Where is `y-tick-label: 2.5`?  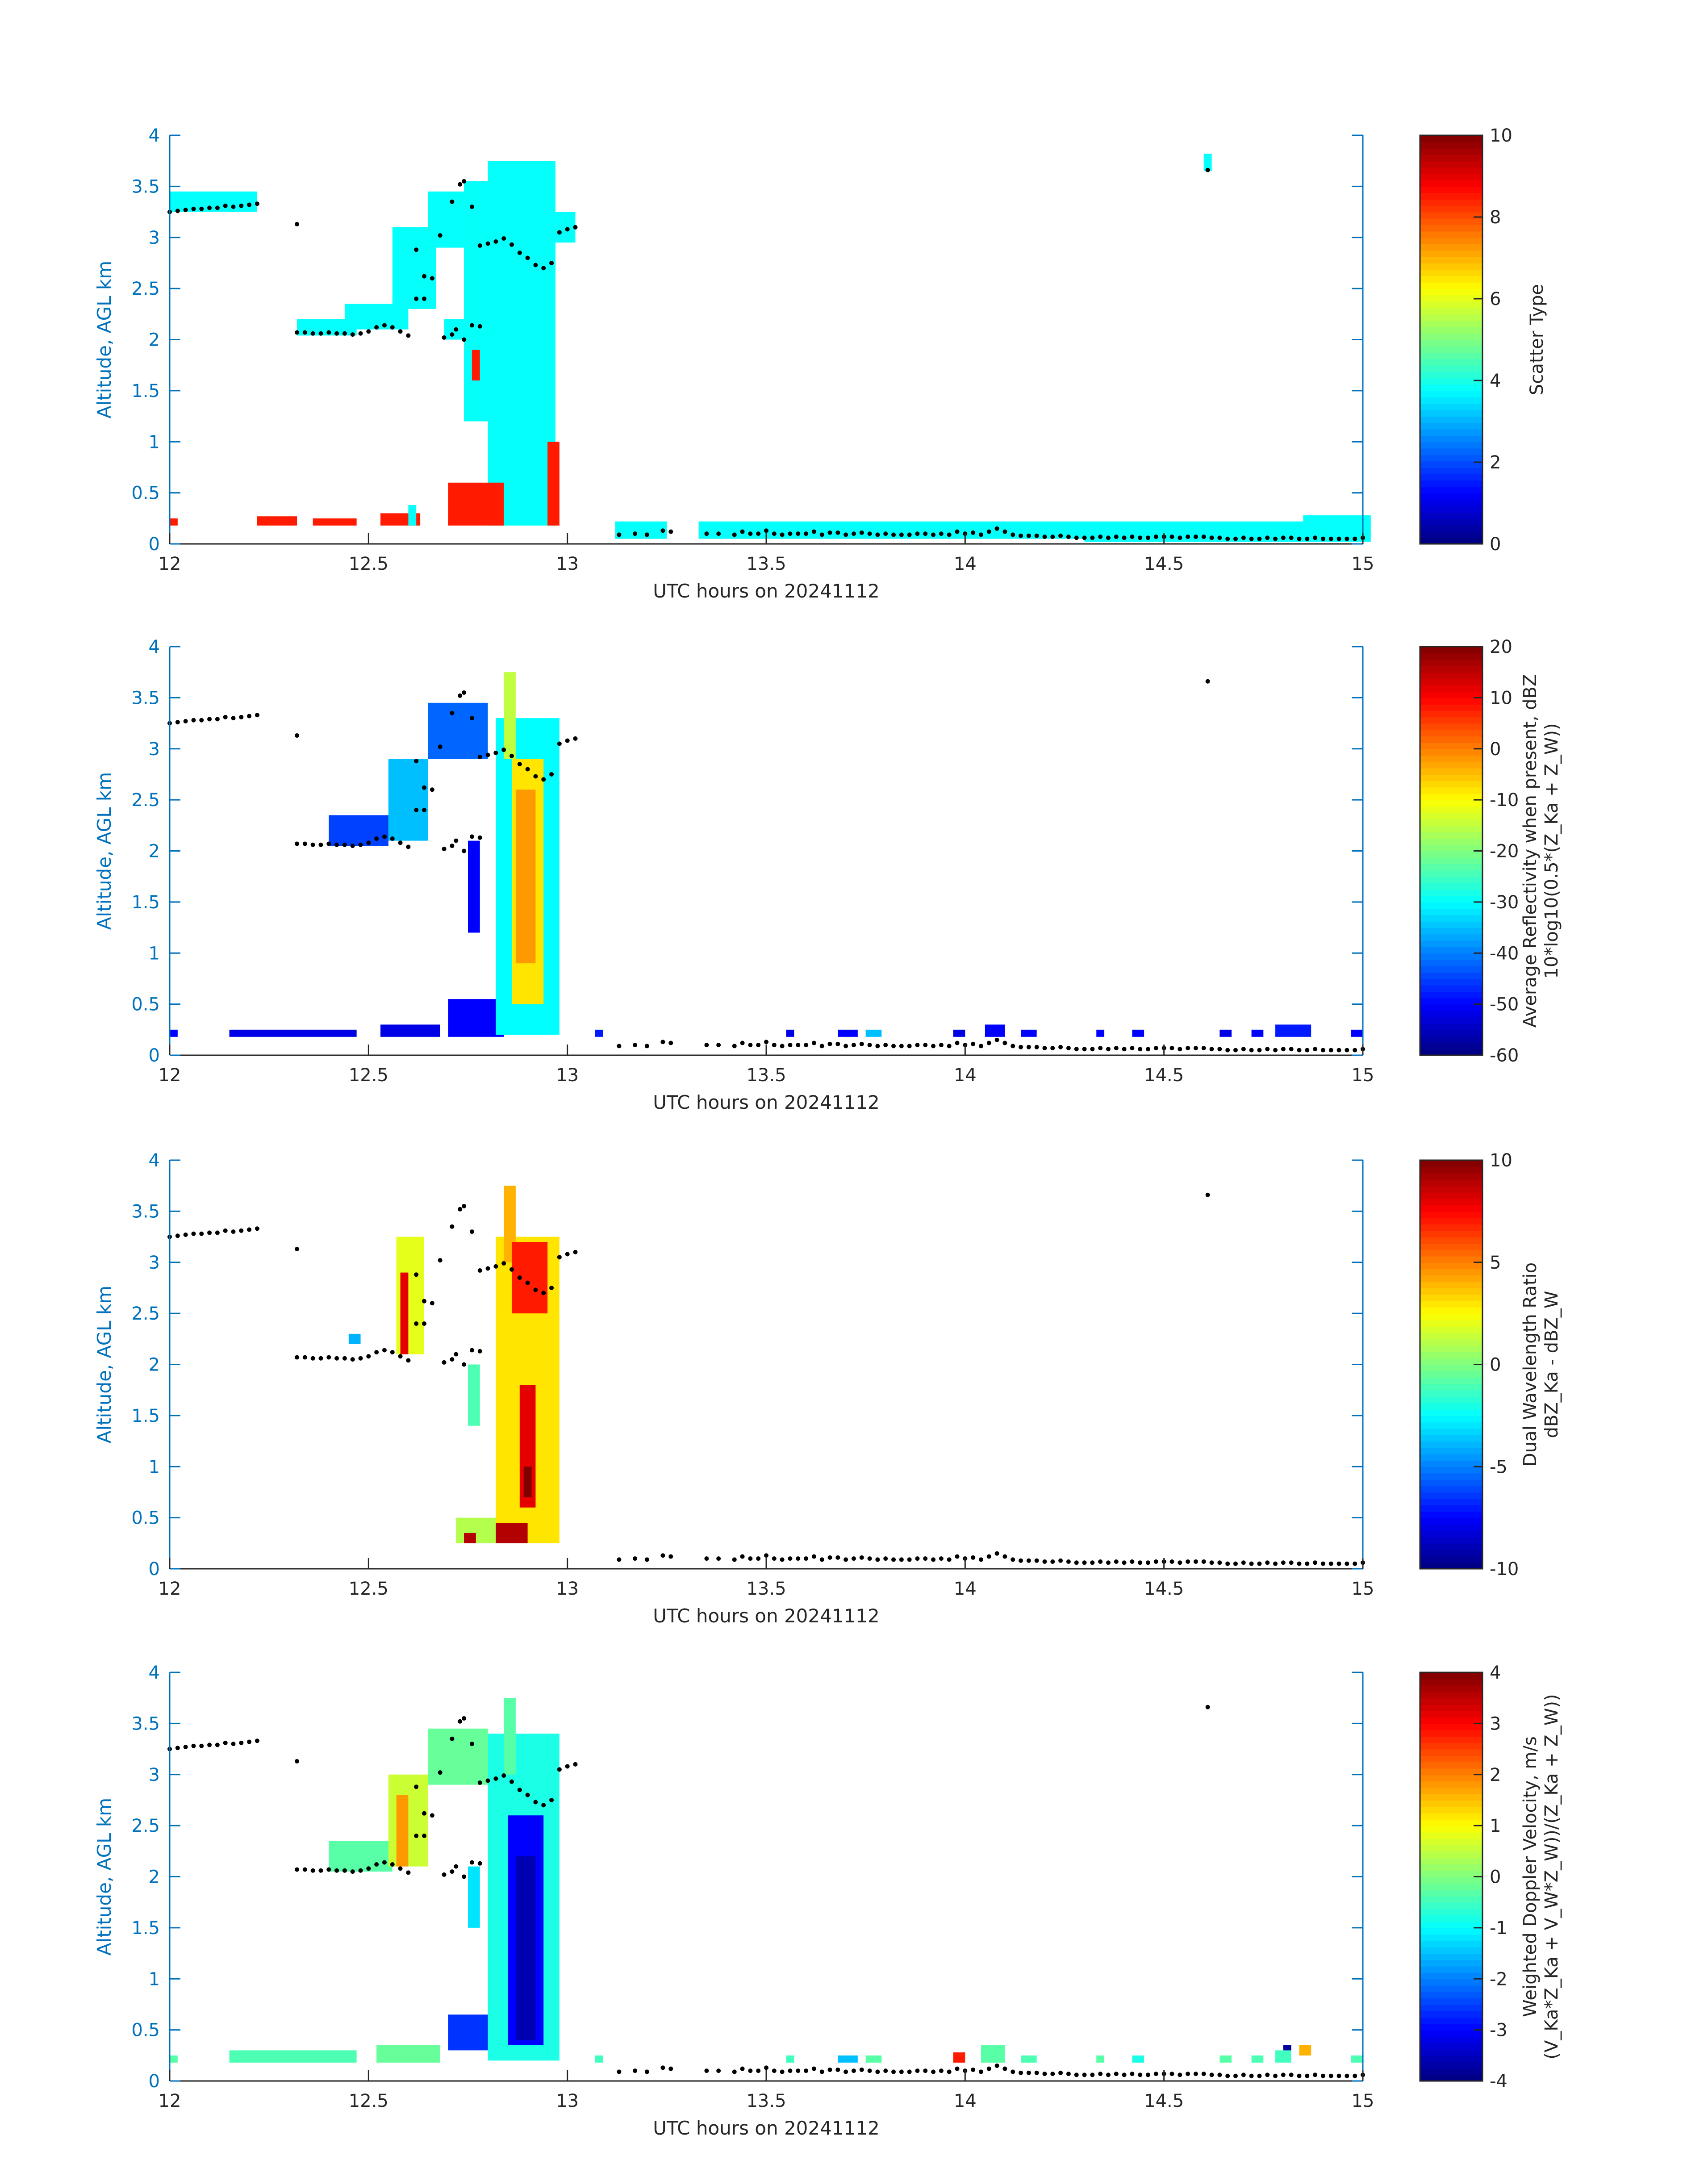 y-tick-label: 2.5 is located at coordinates (145, 289).